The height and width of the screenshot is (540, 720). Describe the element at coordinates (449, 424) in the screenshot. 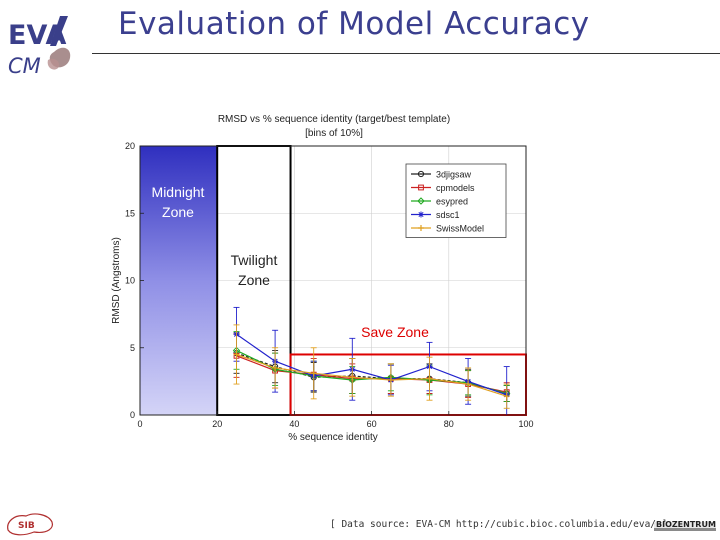

I see `x-tick-label: 80` at that location.